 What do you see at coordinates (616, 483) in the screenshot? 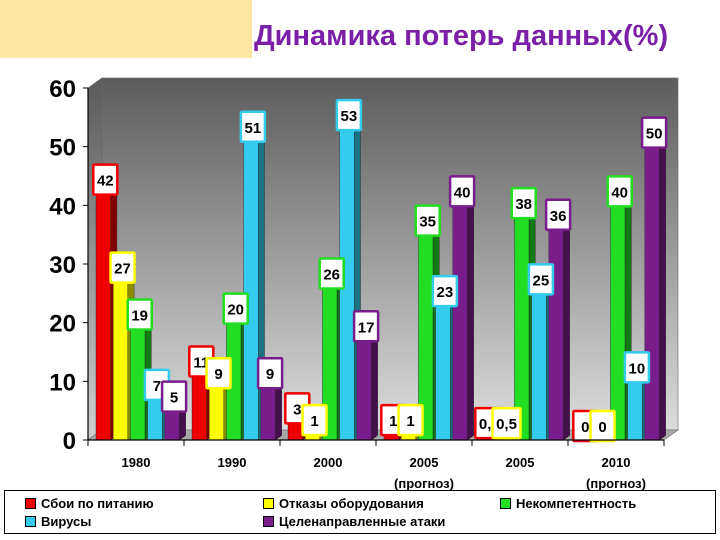
I see `x-tick-label: (прогноз)` at bounding box center [616, 483].